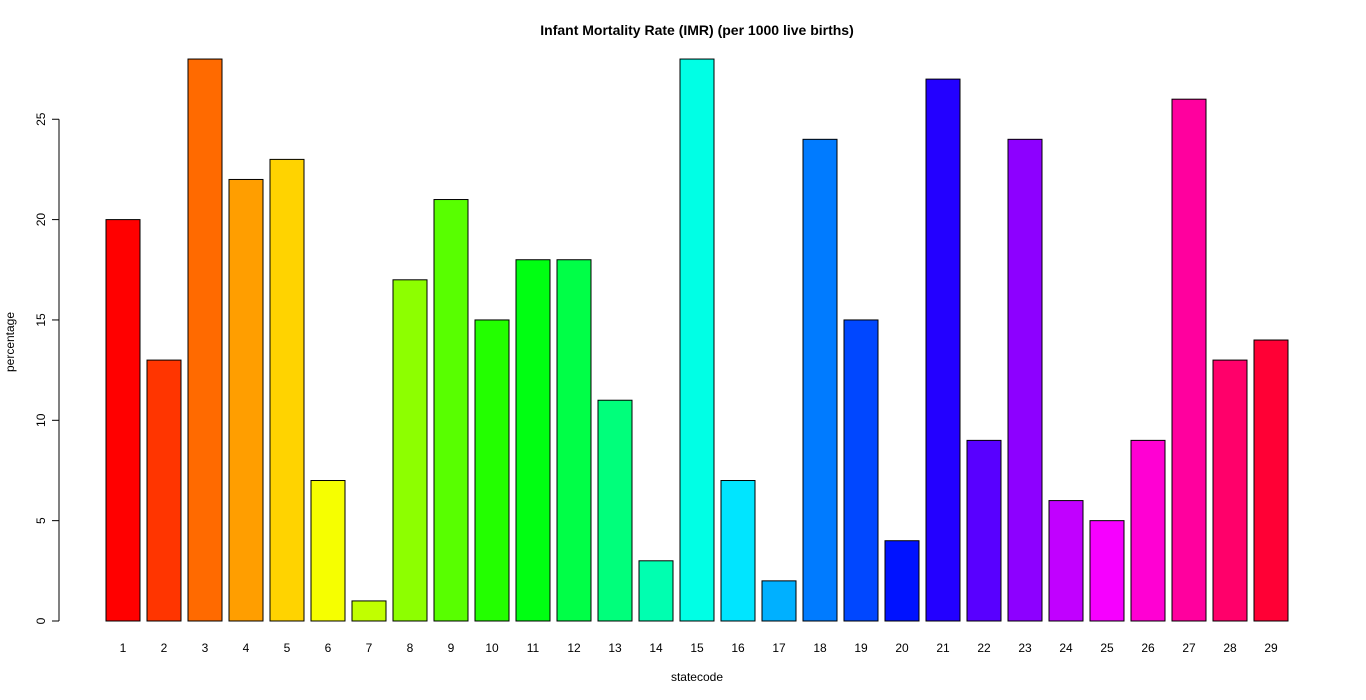  I want to click on x-tick-label: 8, so click(410, 648).